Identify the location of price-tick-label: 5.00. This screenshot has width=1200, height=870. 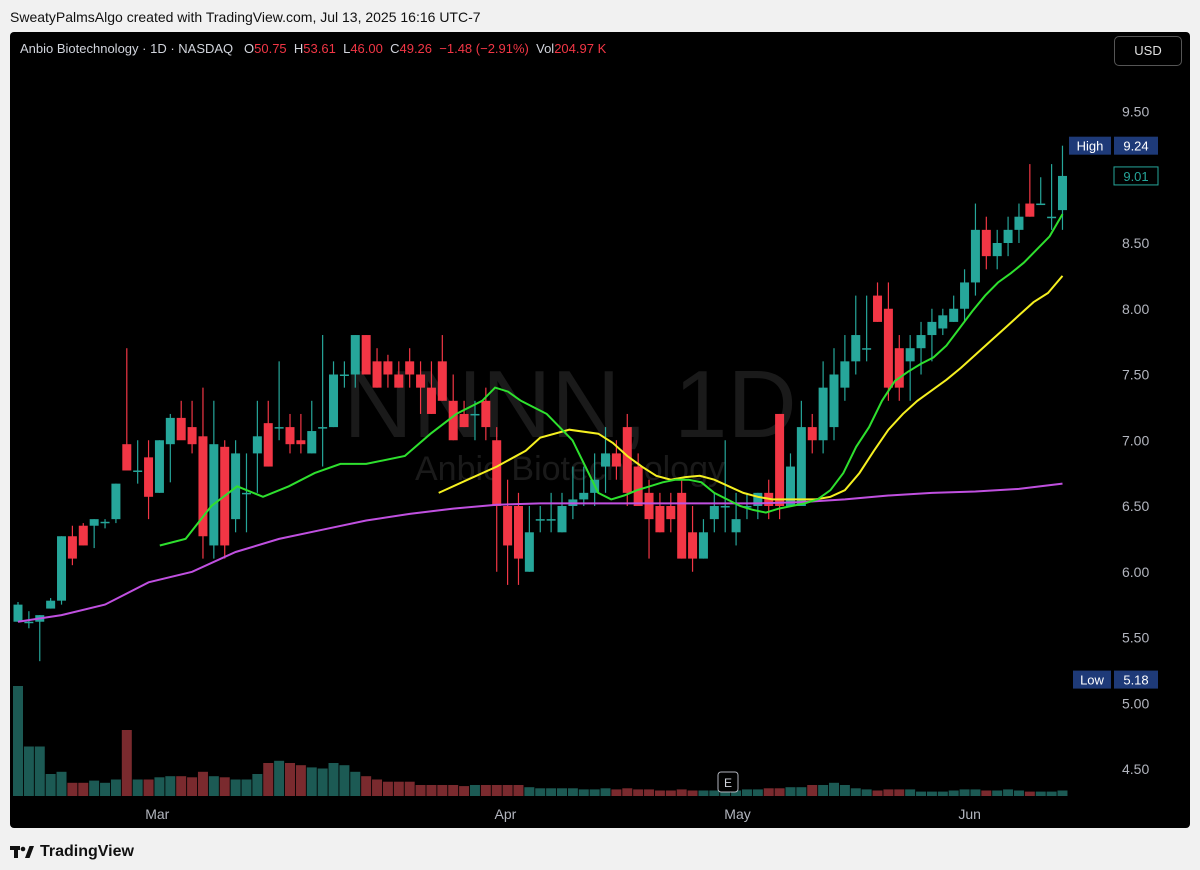
(1135, 703).